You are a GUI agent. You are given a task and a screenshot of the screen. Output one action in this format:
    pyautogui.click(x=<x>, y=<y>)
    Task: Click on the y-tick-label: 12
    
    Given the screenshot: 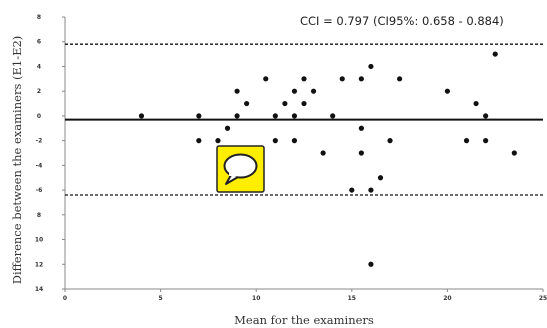 What is the action you would take?
    pyautogui.click(x=39, y=264)
    